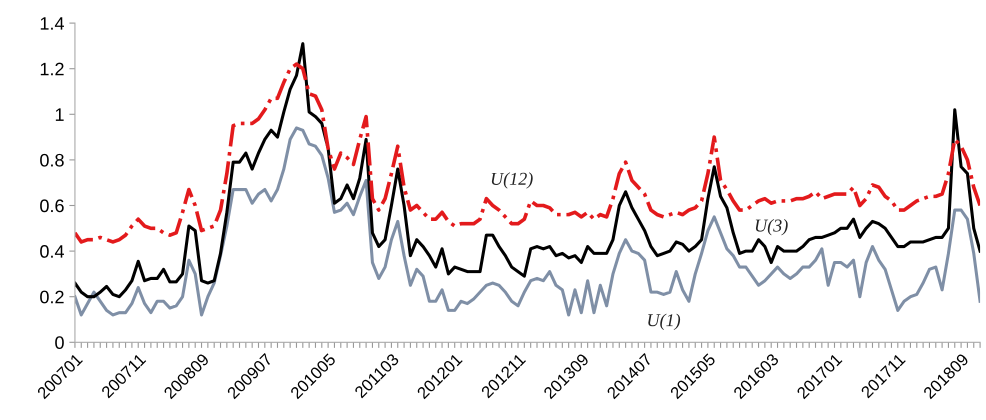 The height and width of the screenshot is (420, 986). Describe the element at coordinates (52, 297) in the screenshot. I see `y-tick-label: 0.2` at that location.